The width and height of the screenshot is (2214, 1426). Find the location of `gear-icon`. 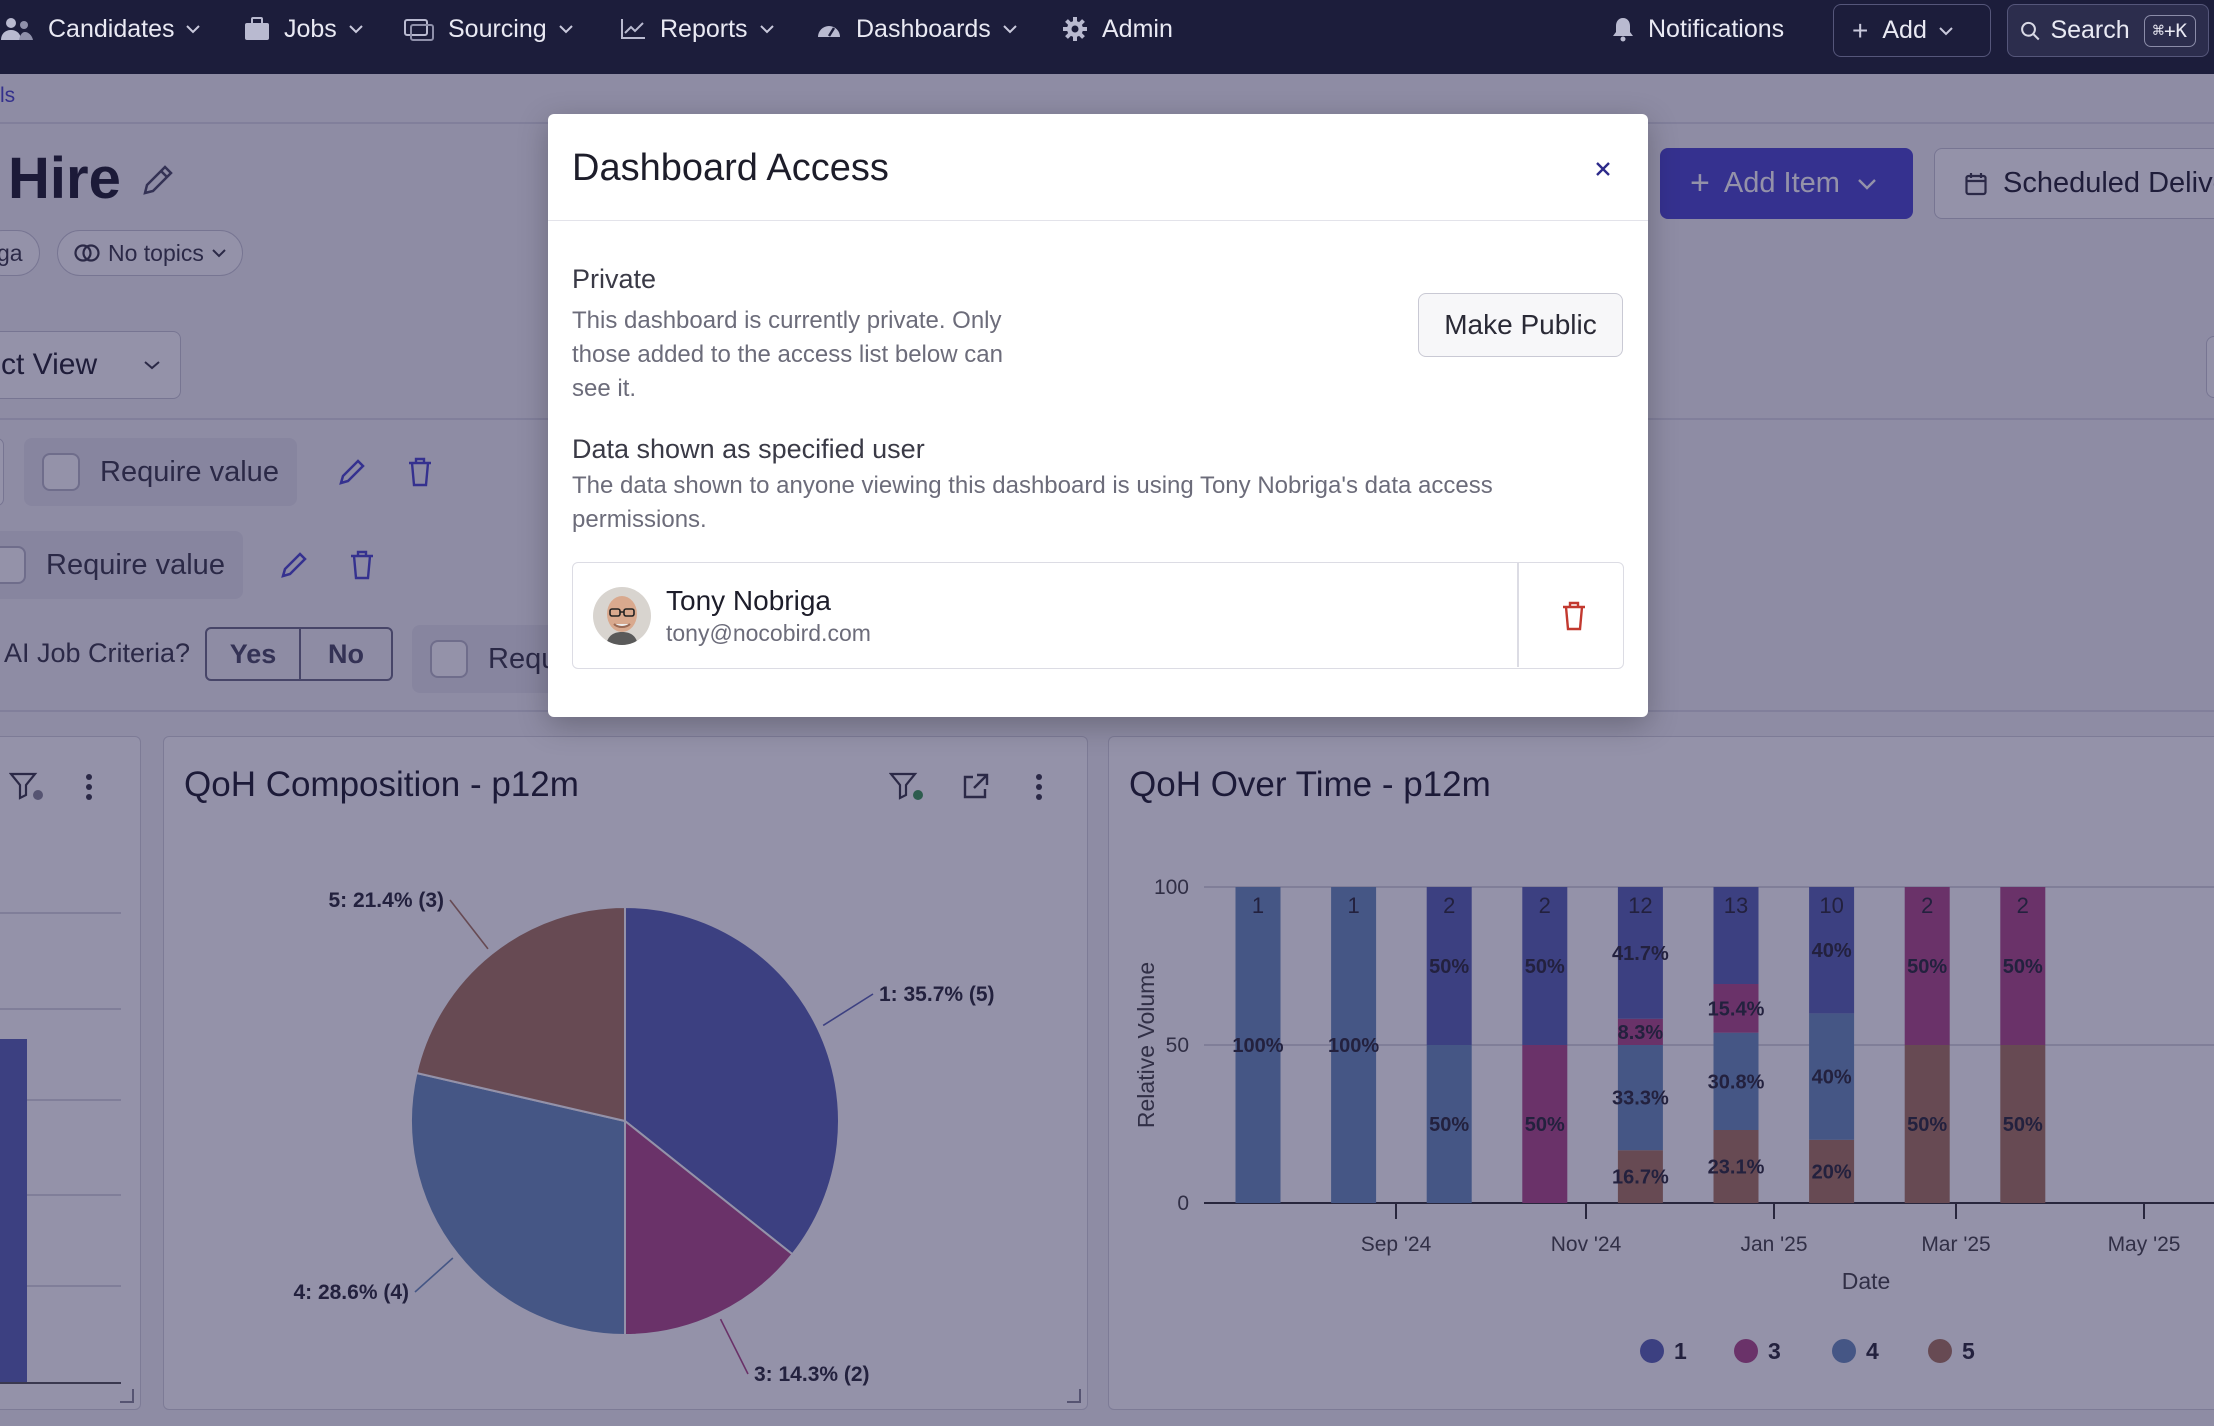

gear-icon is located at coordinates (1075, 29).